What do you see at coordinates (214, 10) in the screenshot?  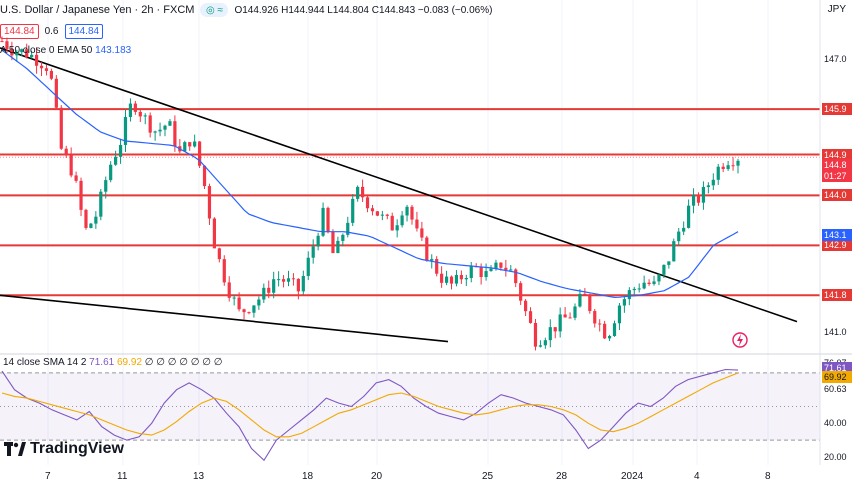 I see `market-status-badge: ◎ ≈` at bounding box center [214, 10].